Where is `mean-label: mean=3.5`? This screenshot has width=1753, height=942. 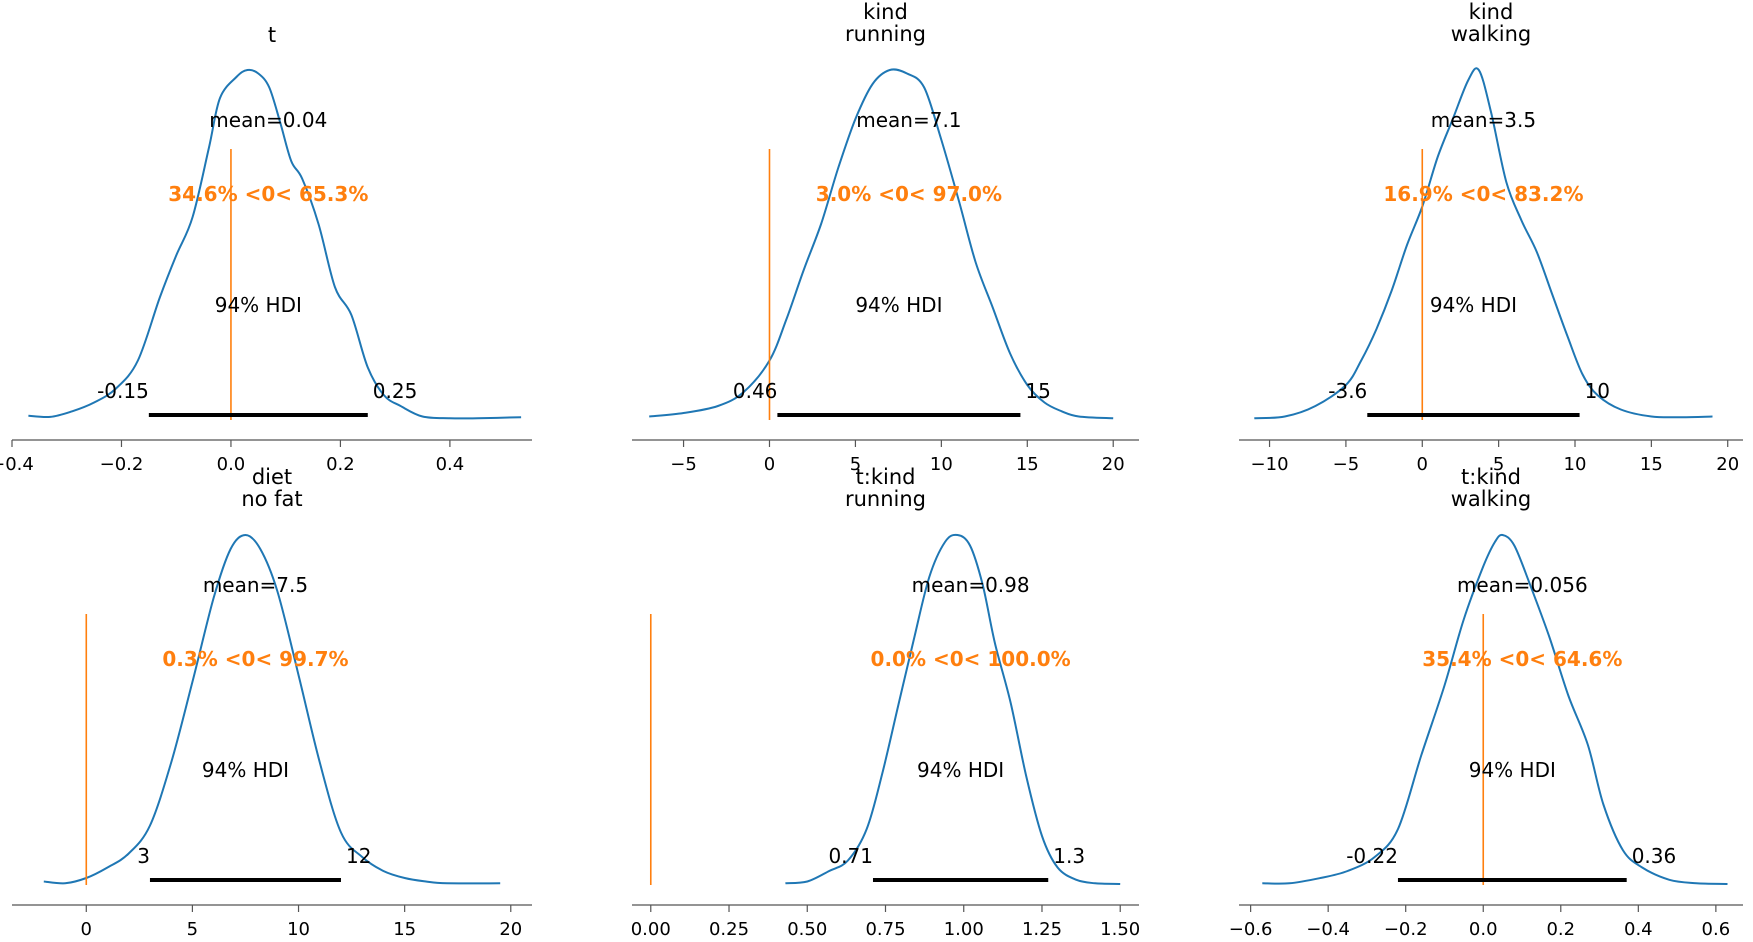 mean-label: mean=3.5 is located at coordinates (1483, 120).